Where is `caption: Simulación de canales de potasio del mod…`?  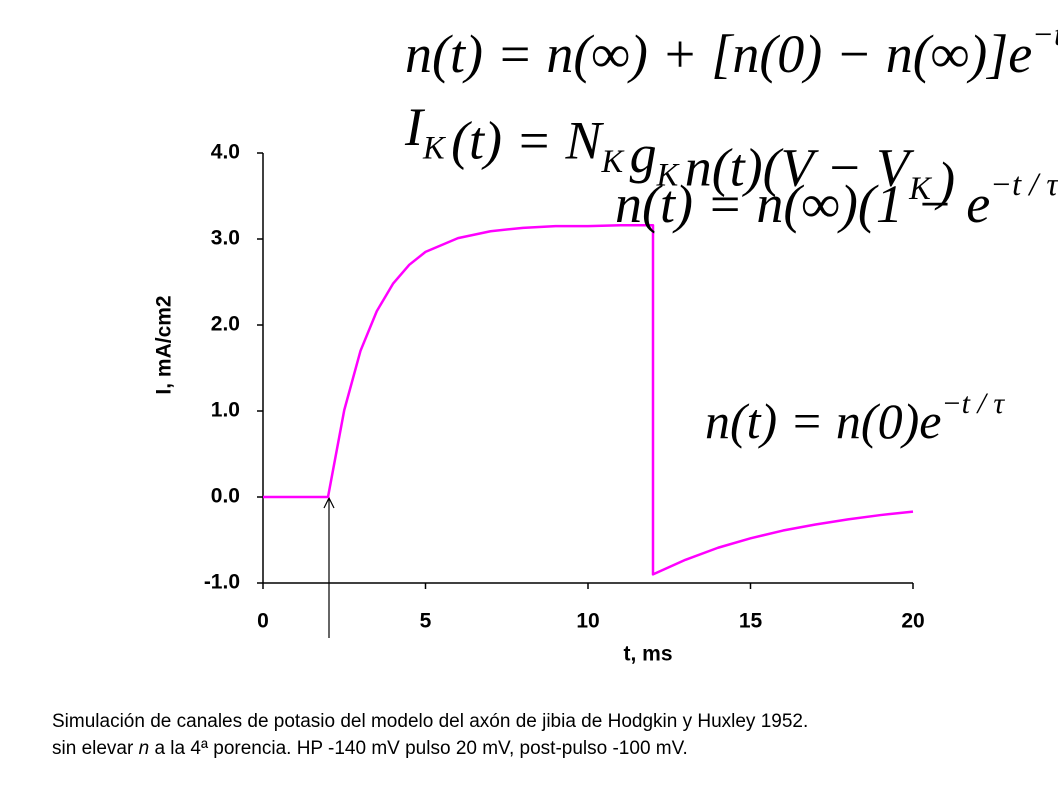 caption: Simulación de canales de potasio del mod… is located at coordinates (430, 721).